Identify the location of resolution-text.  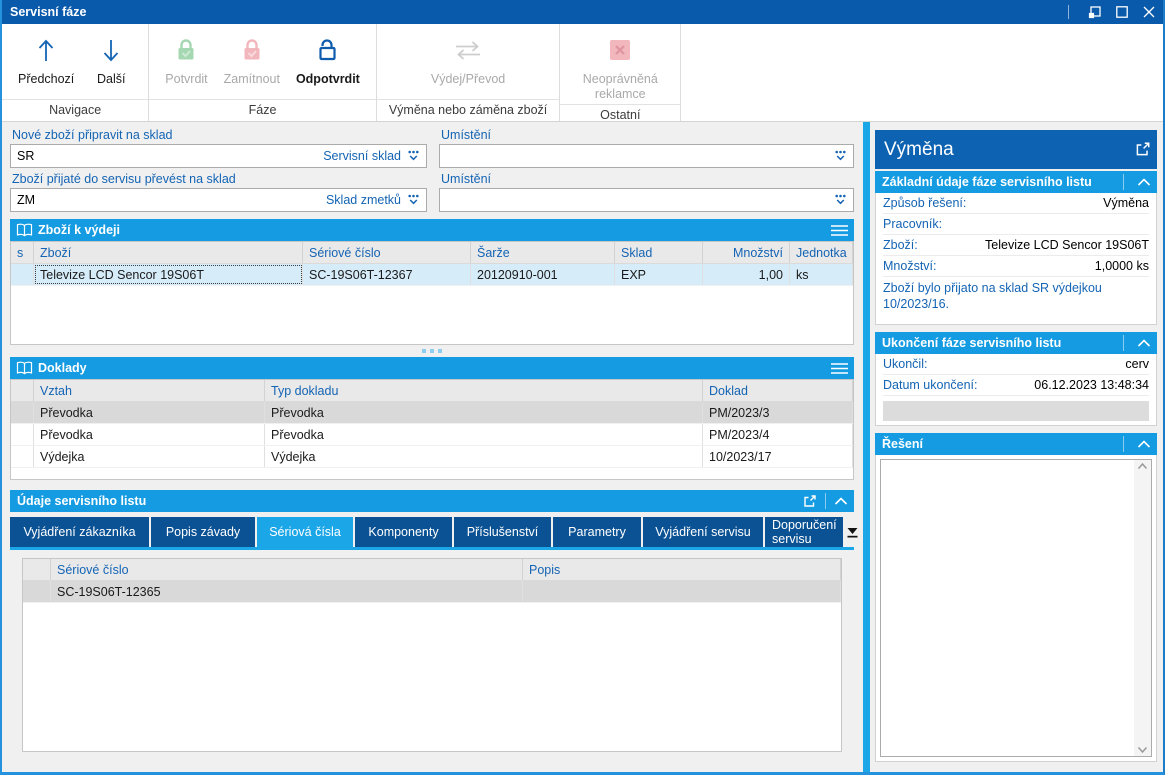
(1007, 608).